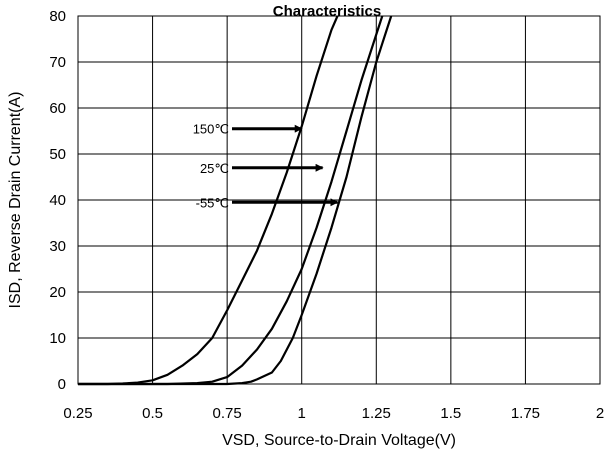  What do you see at coordinates (525, 413) in the screenshot?
I see `x-tick-label: 1.75` at bounding box center [525, 413].